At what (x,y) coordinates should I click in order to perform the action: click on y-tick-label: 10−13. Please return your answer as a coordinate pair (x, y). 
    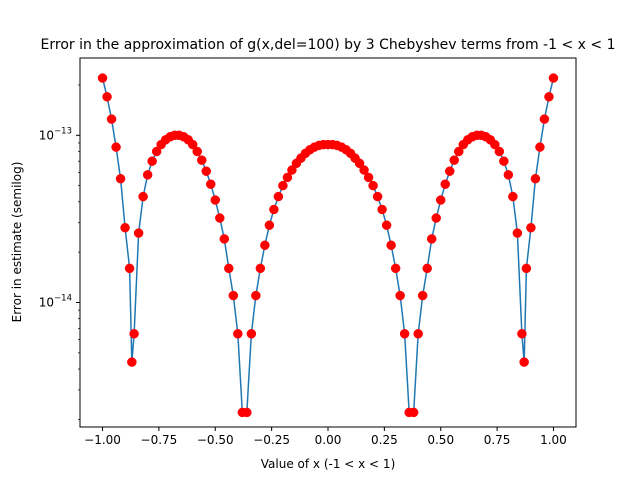
    Looking at the image, I should click on (55, 134).